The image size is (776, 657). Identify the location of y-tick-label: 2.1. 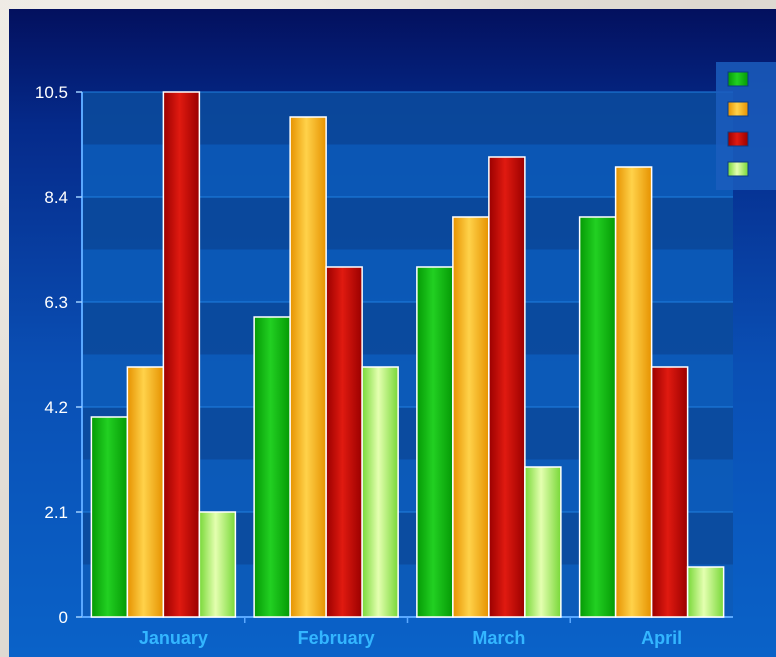
(56, 512).